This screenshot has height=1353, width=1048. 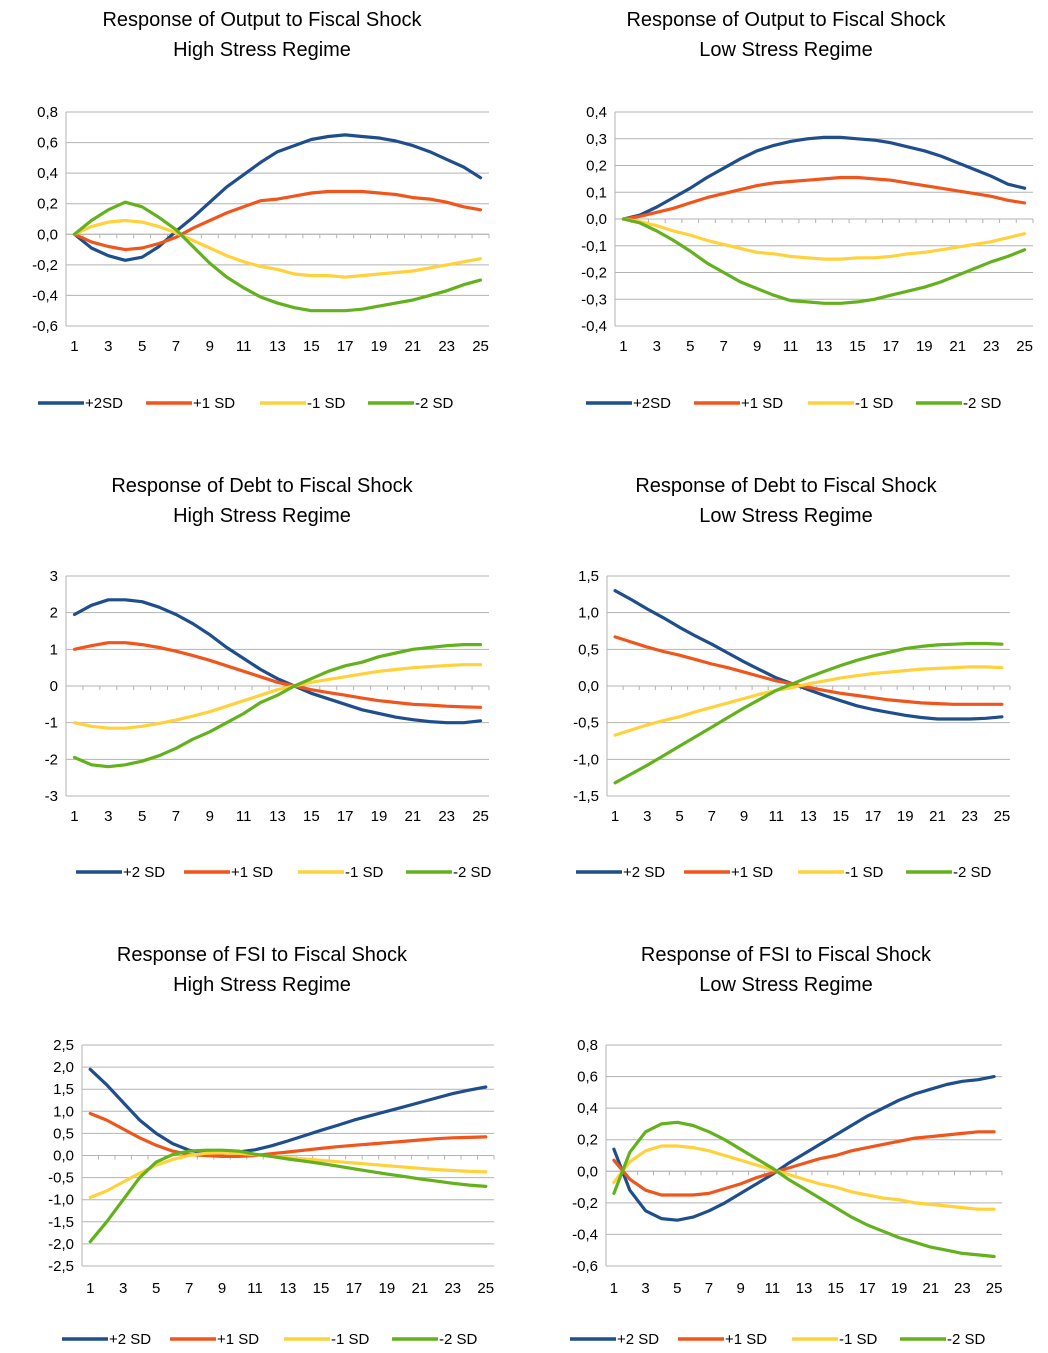 I want to click on y-tick-label: -1,0, so click(x=61, y=1200).